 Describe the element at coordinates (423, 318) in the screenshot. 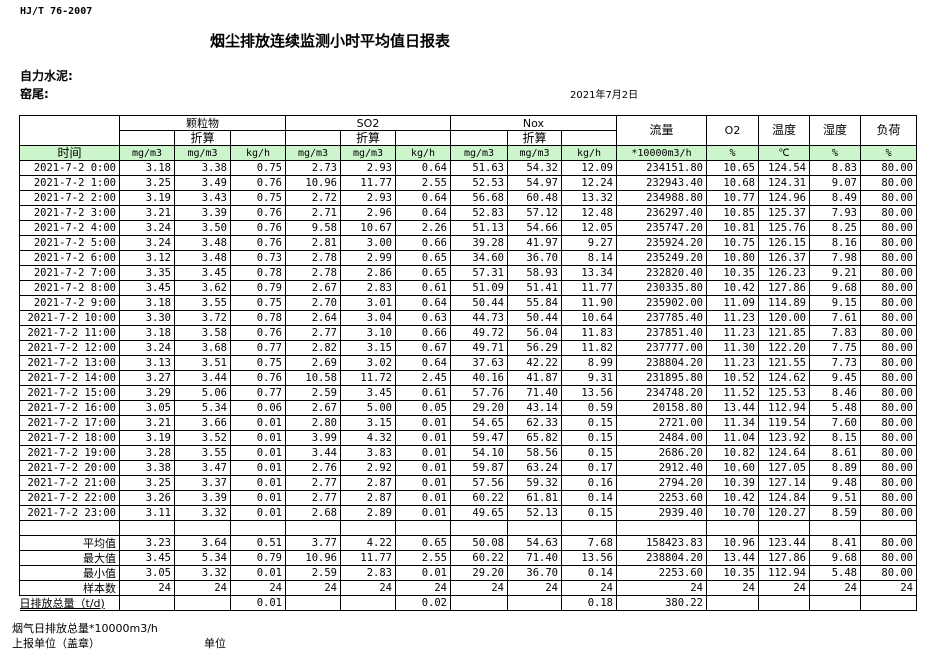

I see `value-cell: 0.63` at that location.